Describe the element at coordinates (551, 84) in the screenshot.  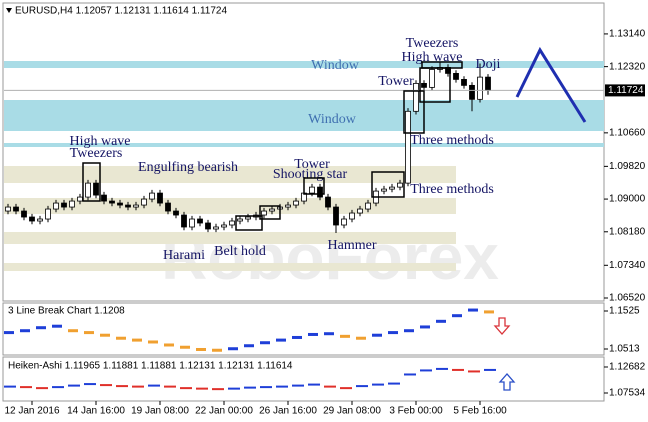
I see `forecast-arrow` at that location.